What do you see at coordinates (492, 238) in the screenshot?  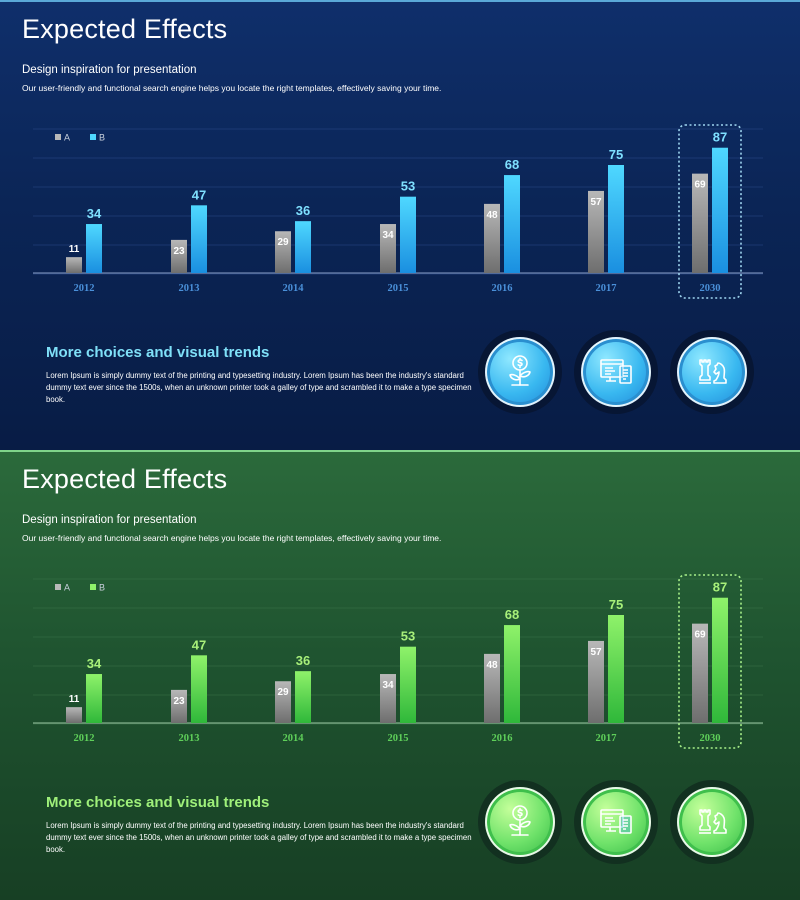 I see `bar-a-2016` at bounding box center [492, 238].